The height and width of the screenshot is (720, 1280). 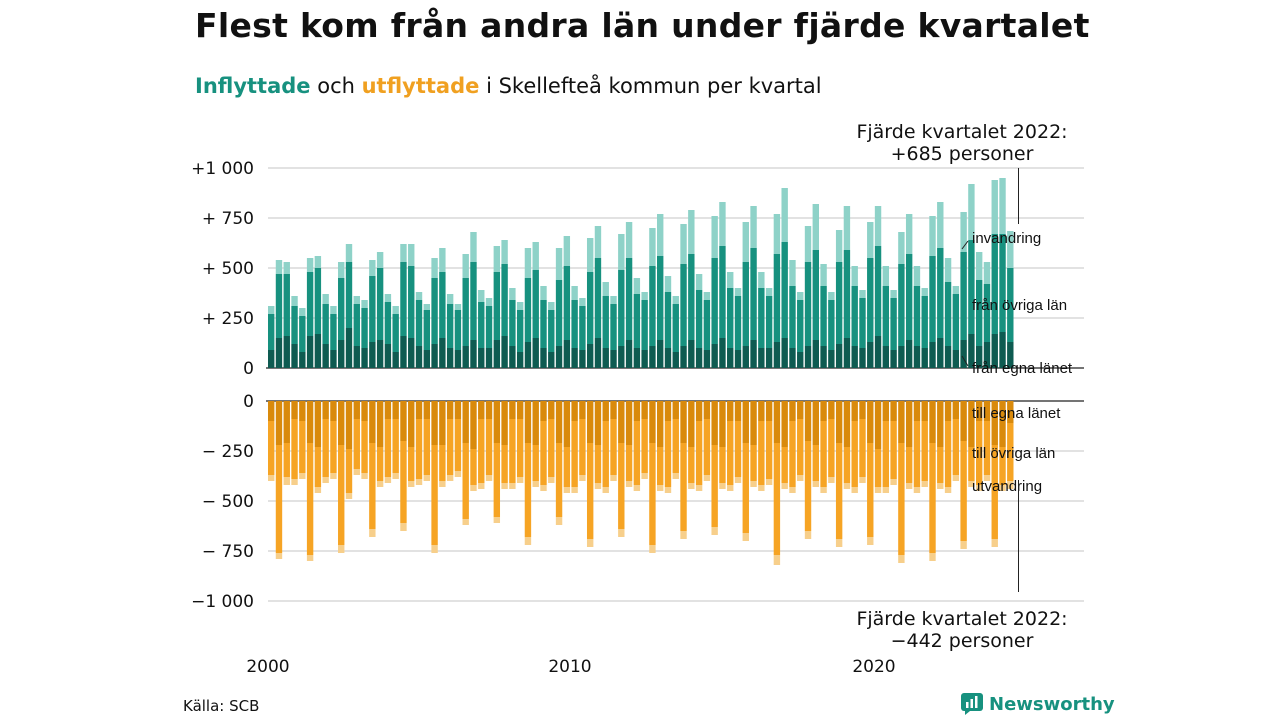 I want to click on brand-logo: Newsworthy, so click(x=1038, y=704).